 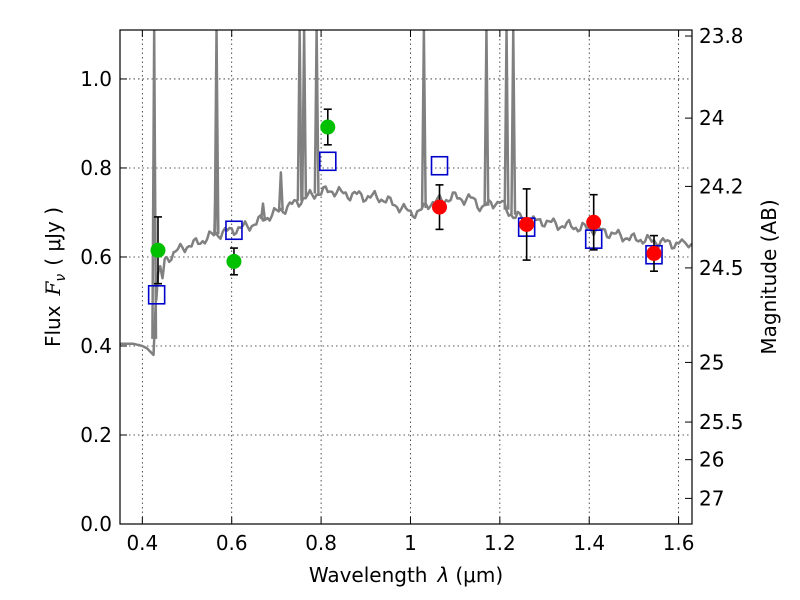 I want to click on x-axis-label: Wavelength λ (μm), so click(x=406, y=575).